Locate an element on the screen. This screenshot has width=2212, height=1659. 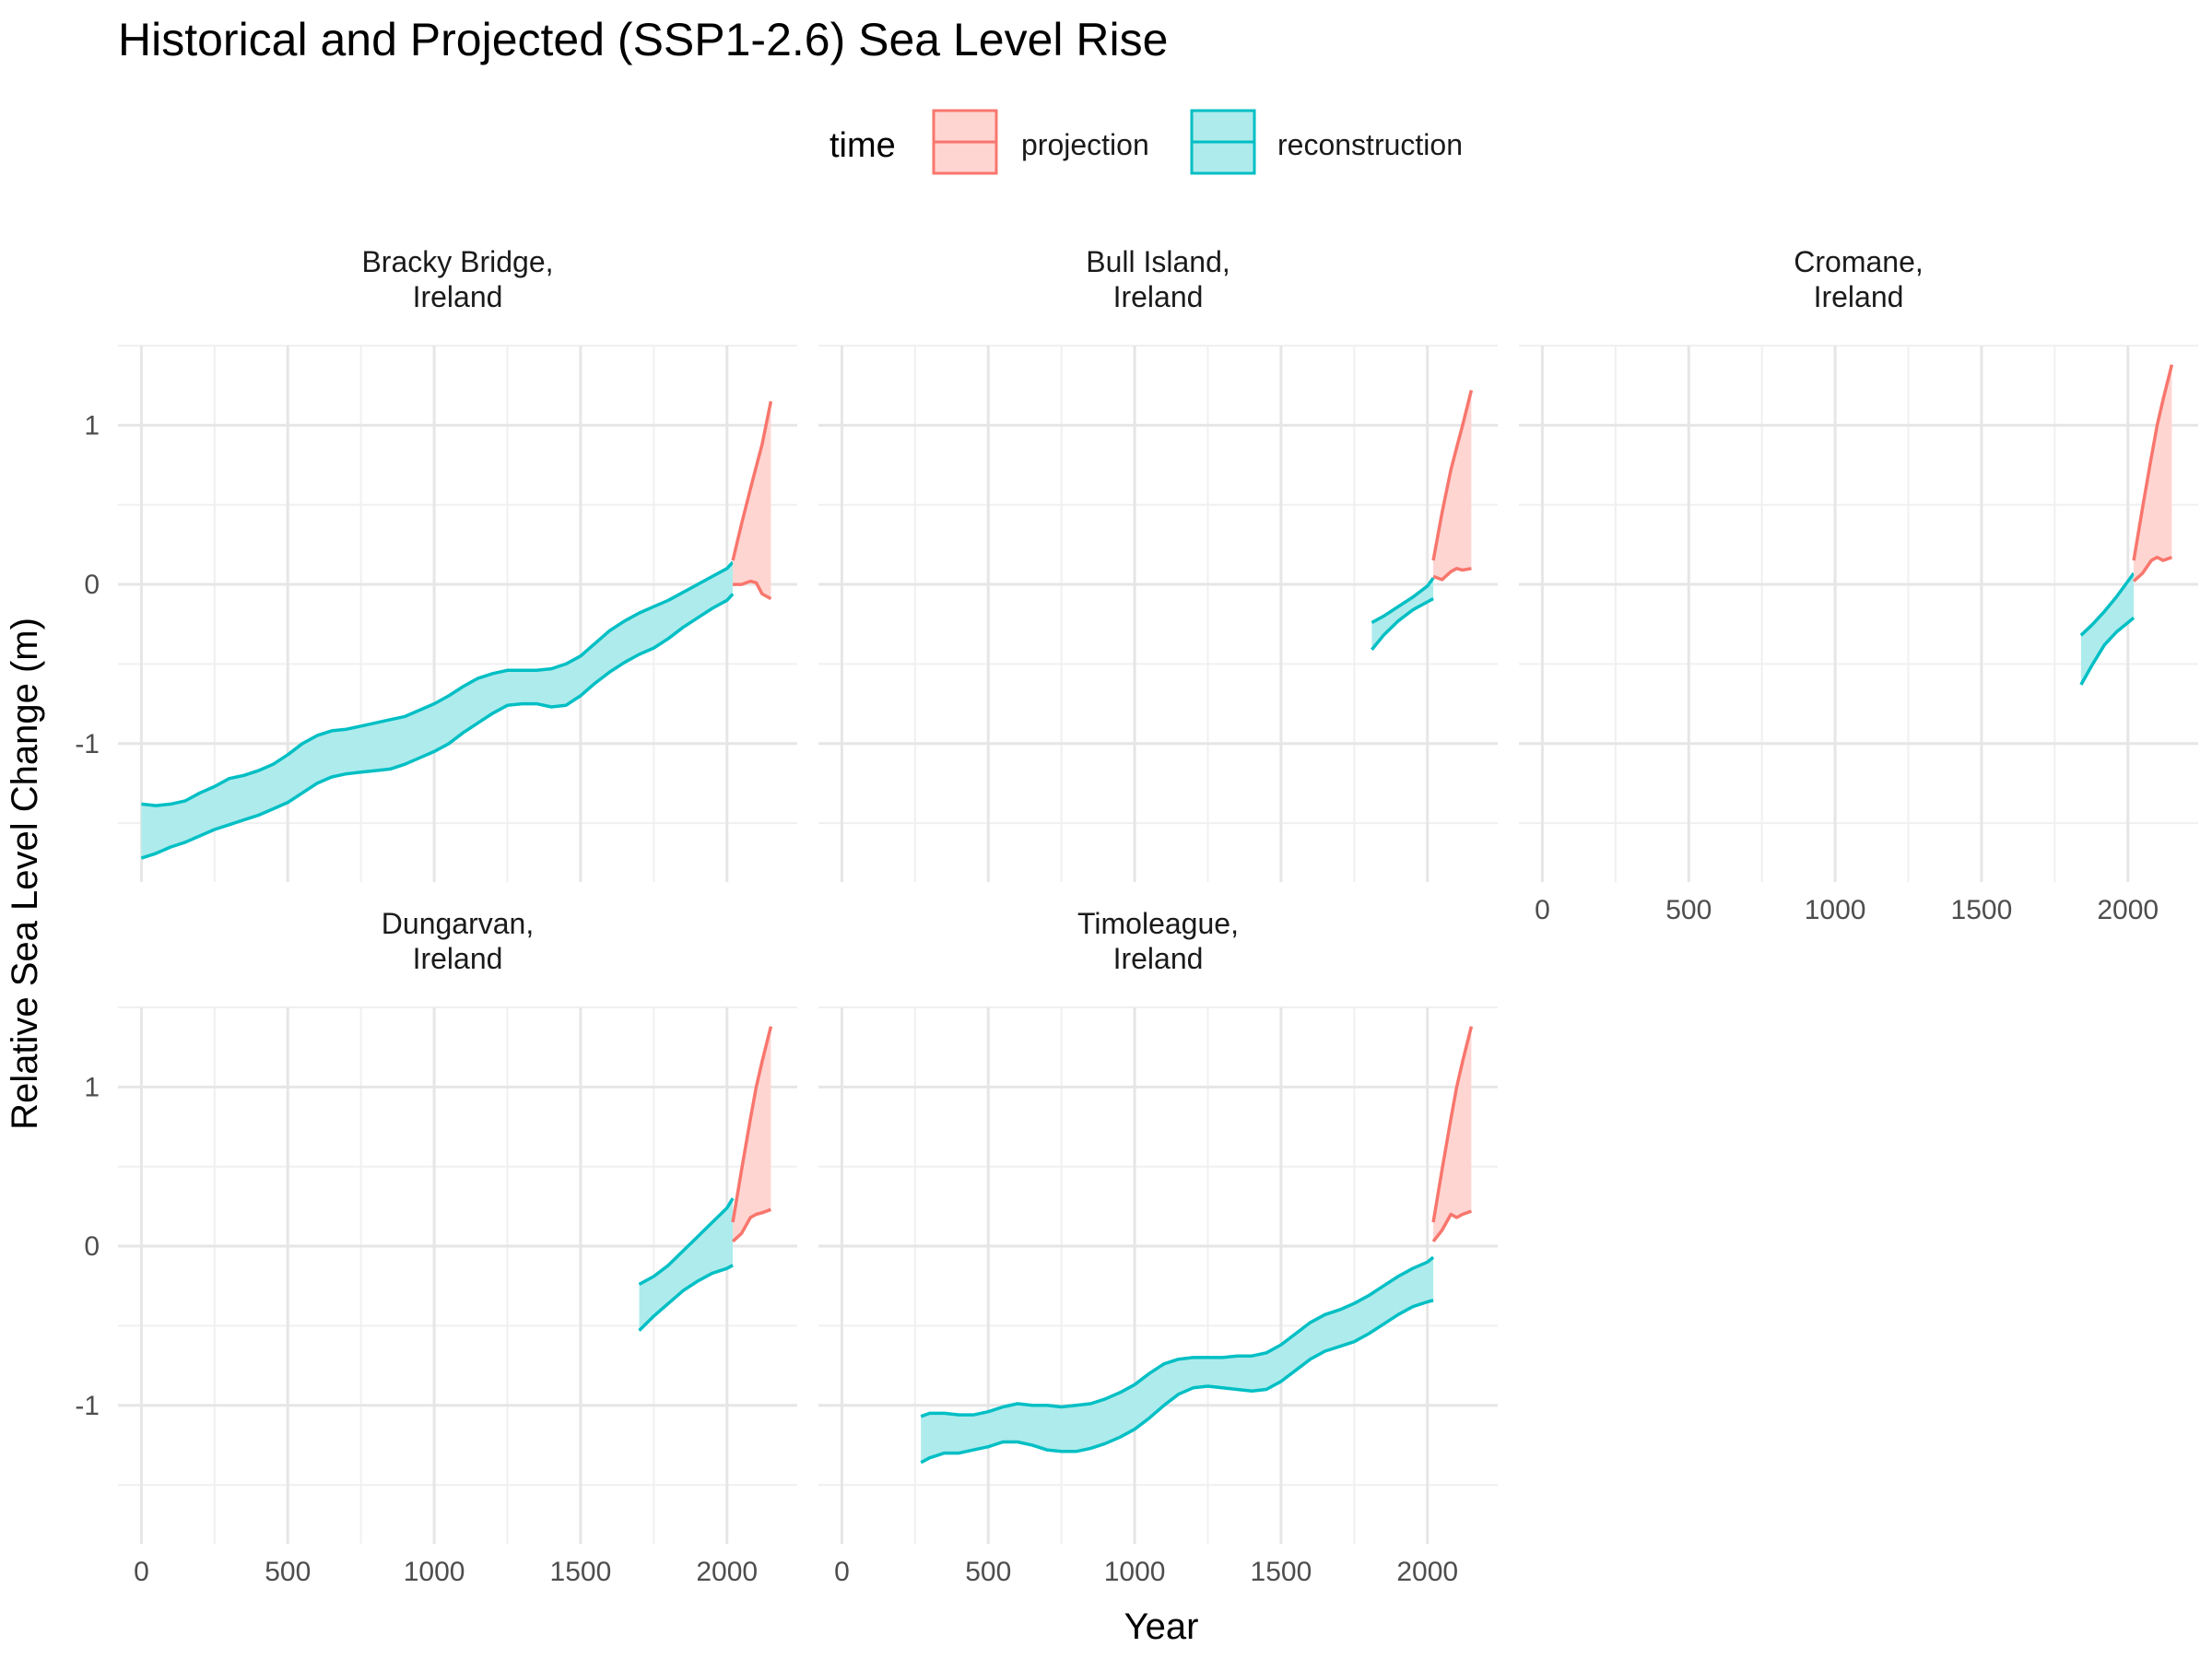
facet-strip-line: Dungarvan, is located at coordinates (458, 923).